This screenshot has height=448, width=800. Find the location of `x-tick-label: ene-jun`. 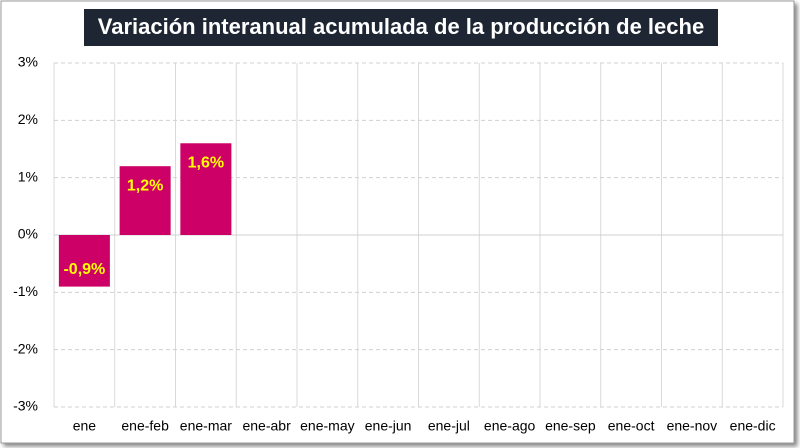

x-tick-label: ene-jun is located at coordinates (388, 426).